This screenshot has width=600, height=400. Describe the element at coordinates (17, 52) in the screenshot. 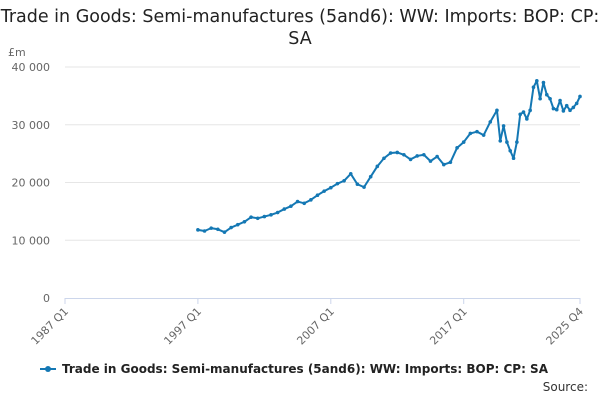

I see `y-axis-label: £m` at that location.